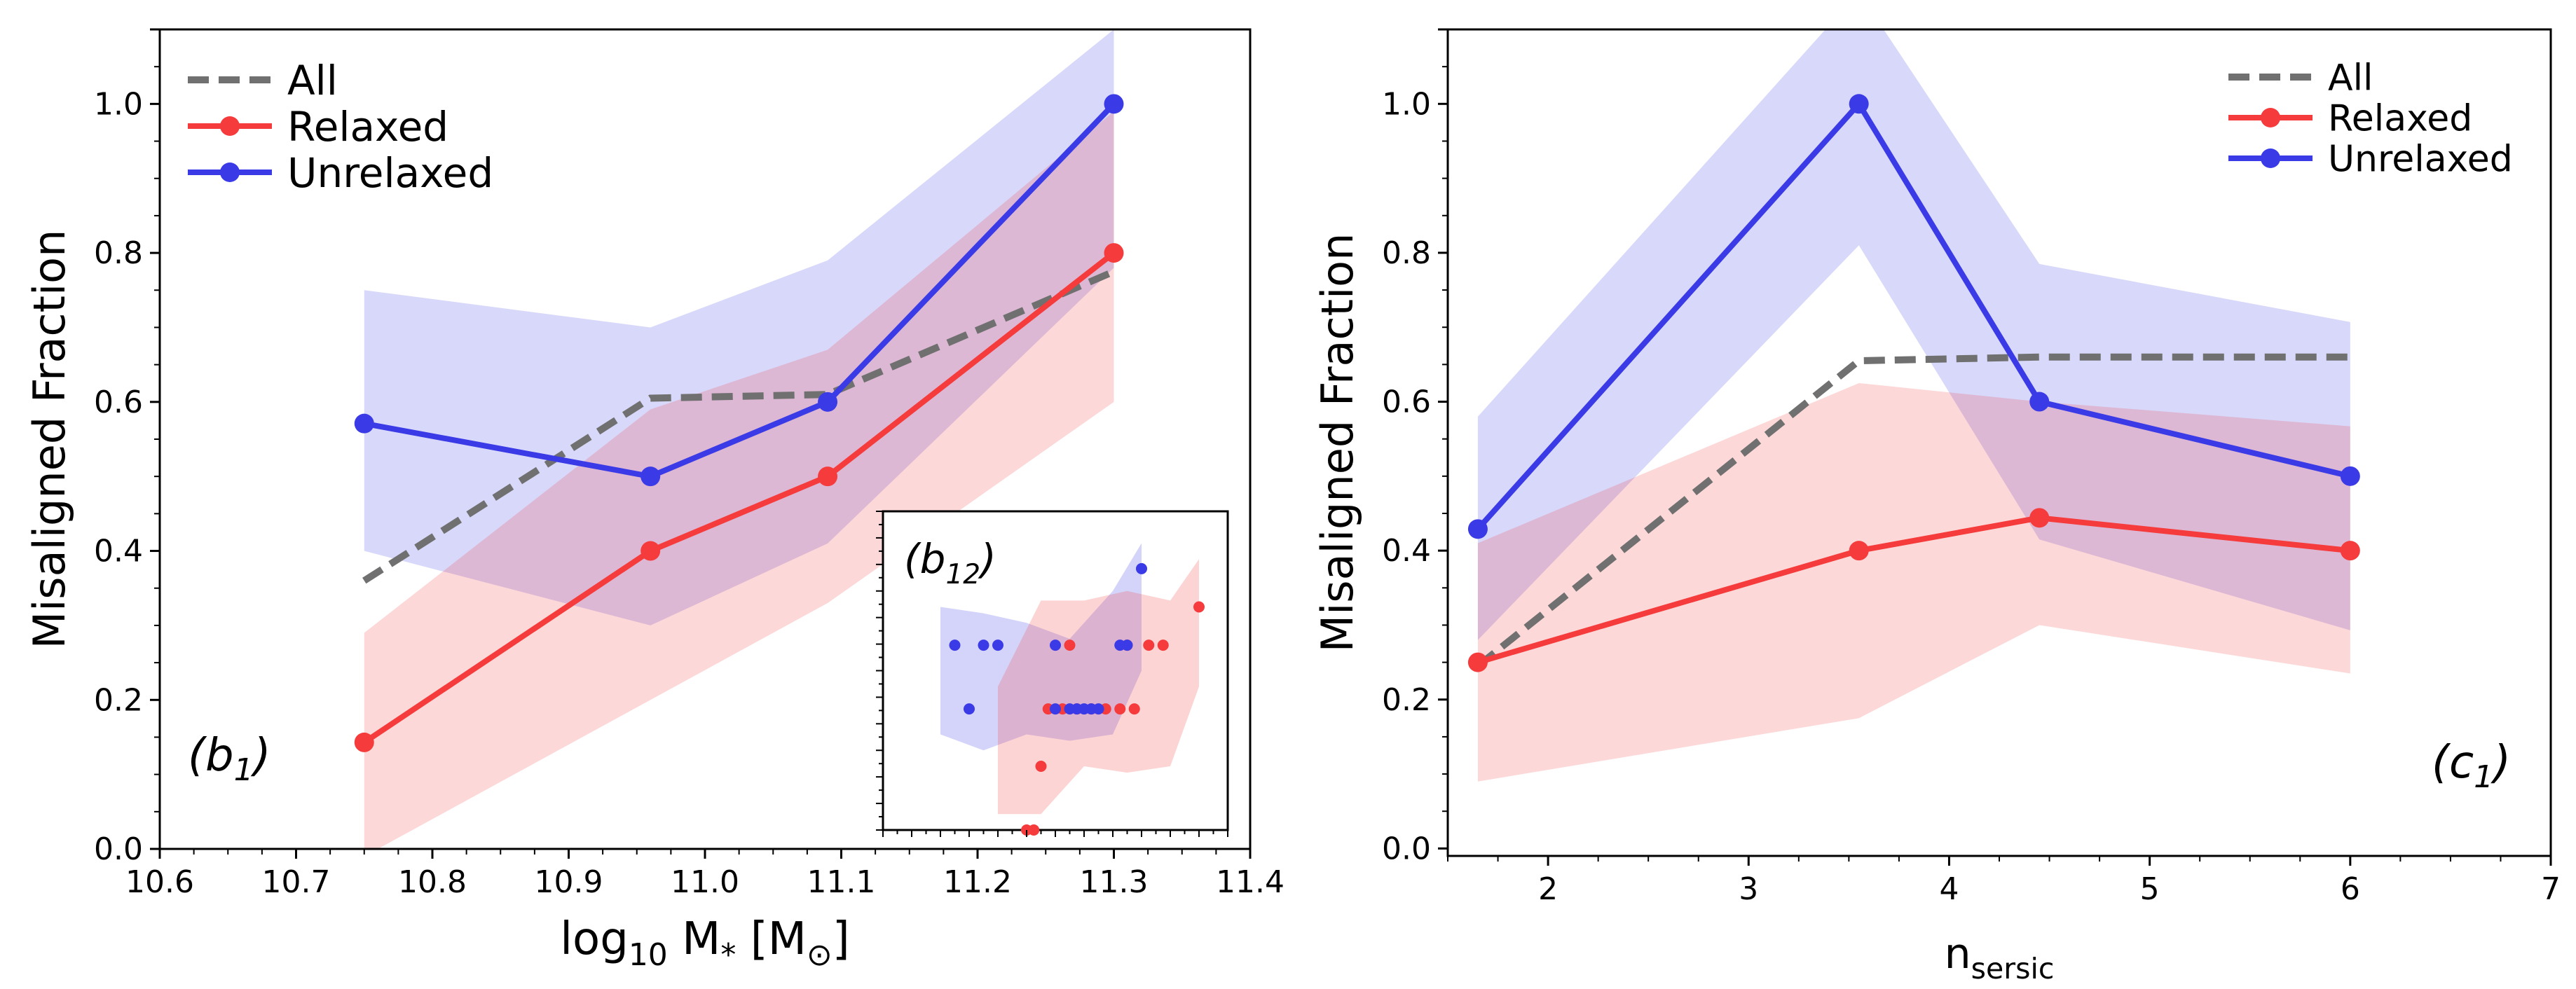 The height and width of the screenshot is (989, 2576). I want to click on inset-frame, so click(1055, 670).